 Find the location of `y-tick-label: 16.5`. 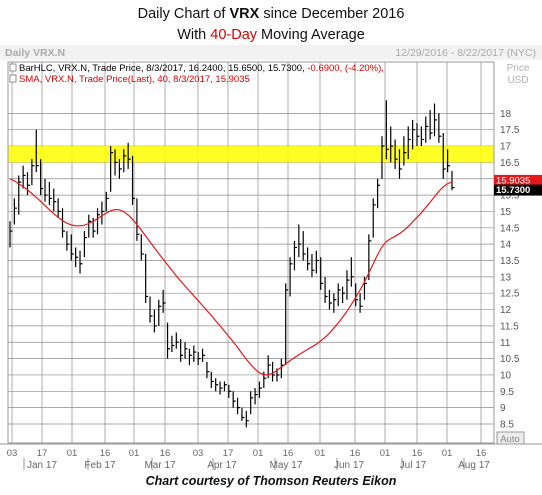

y-tick-label: 16.5 is located at coordinates (510, 163).